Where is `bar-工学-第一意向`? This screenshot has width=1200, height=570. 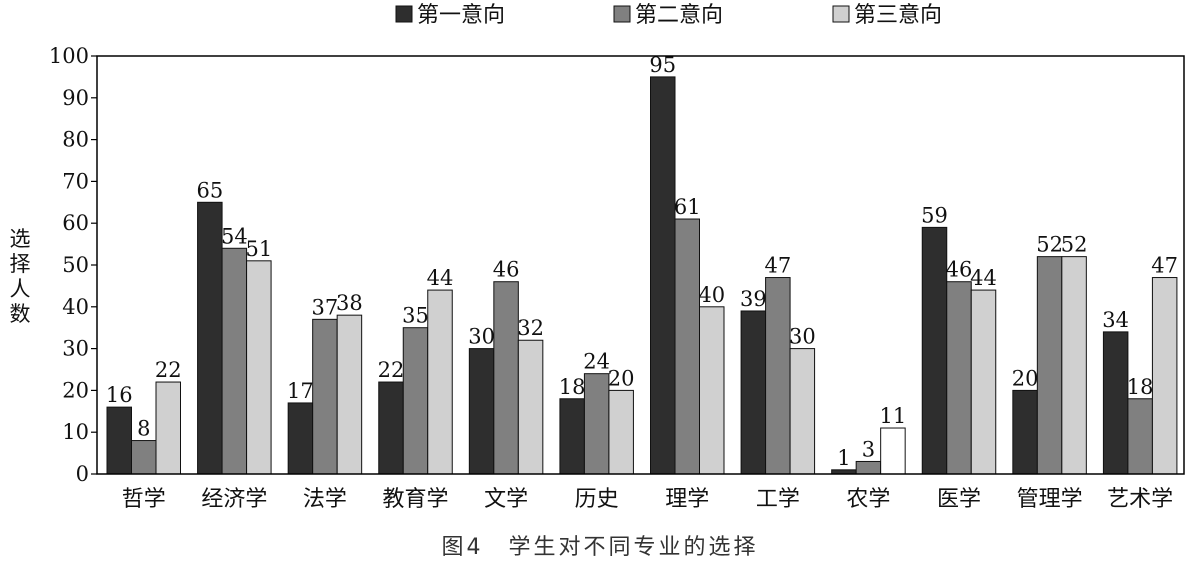 bar-工学-第一意向 is located at coordinates (753, 392).